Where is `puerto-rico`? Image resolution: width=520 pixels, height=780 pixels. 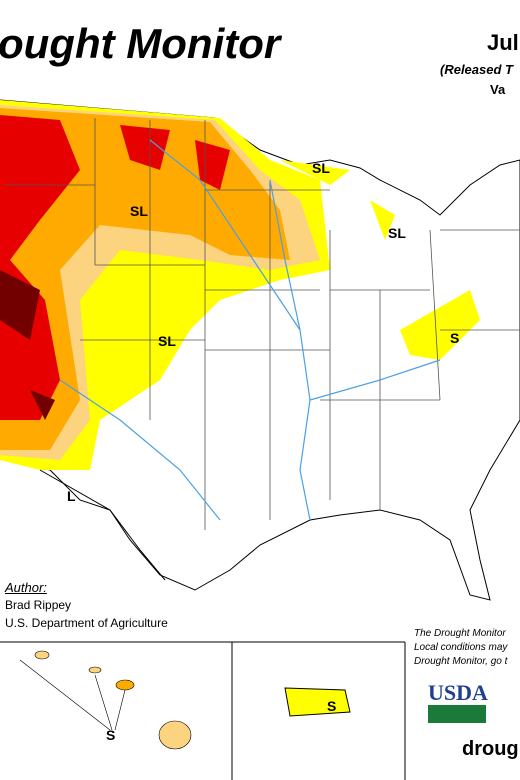
puerto-rico is located at coordinates (317, 702).